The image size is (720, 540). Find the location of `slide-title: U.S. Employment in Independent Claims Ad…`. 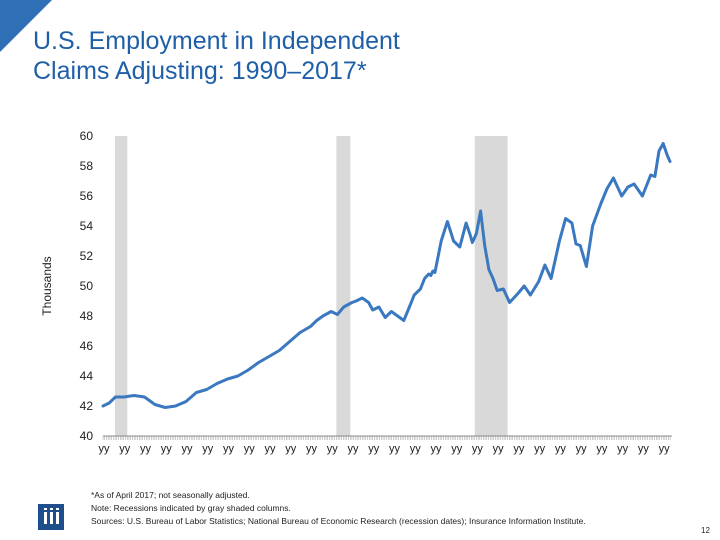

slide-title: U.S. Employment in Independent Claims Ad… is located at coordinates (216, 56).